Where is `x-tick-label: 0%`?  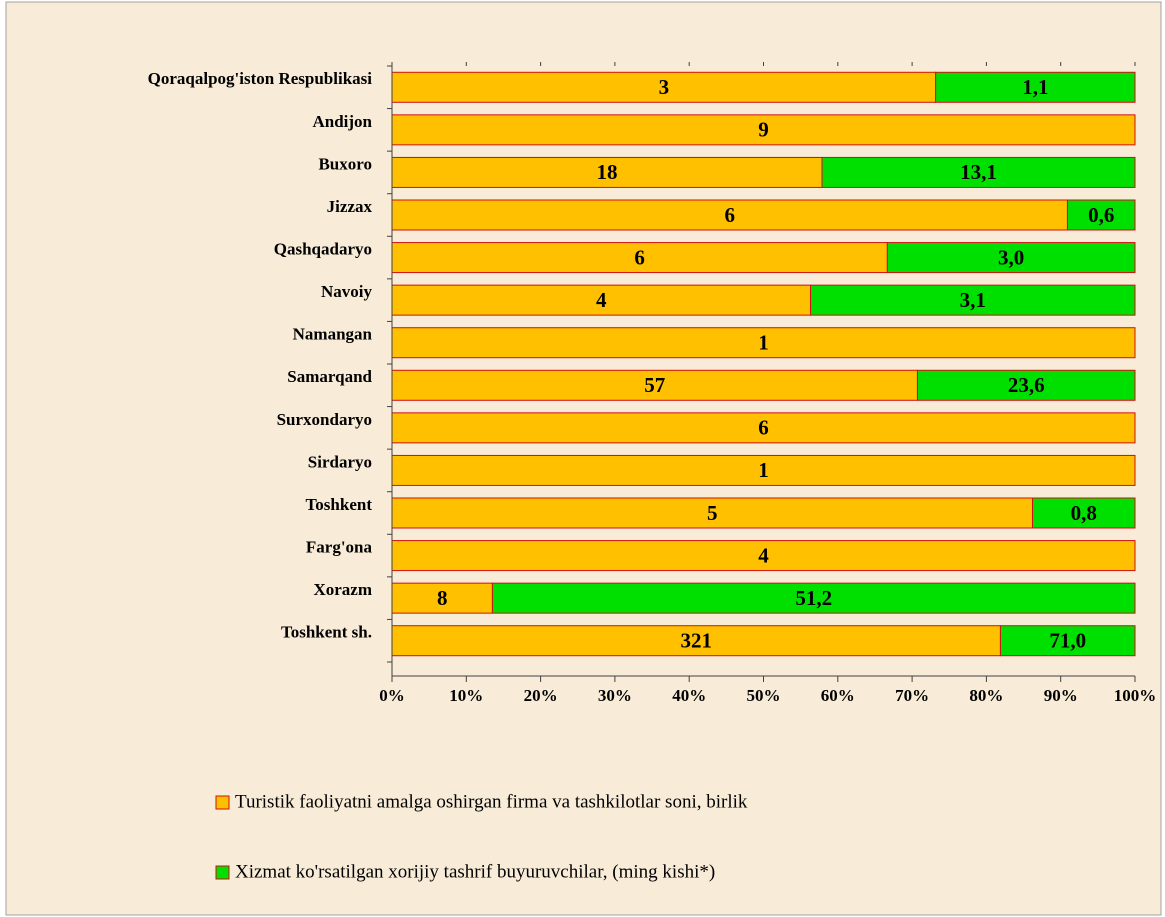 x-tick-label: 0% is located at coordinates (392, 695).